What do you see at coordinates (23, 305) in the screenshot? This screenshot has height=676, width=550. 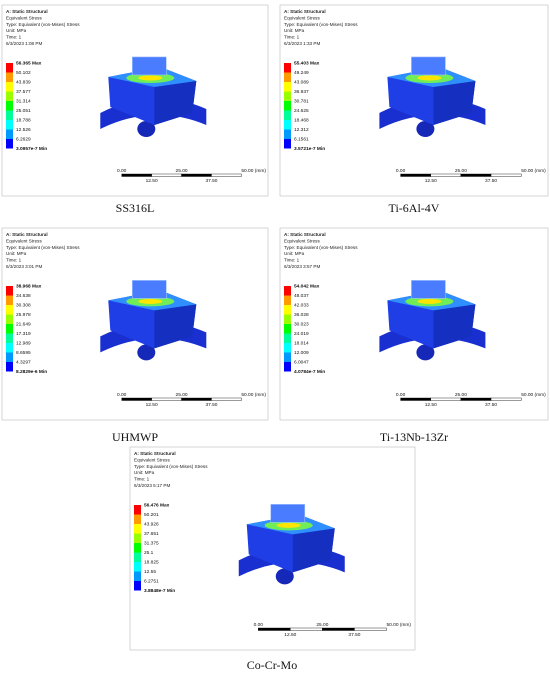 I see `legend-label: 30.308` at bounding box center [23, 305].